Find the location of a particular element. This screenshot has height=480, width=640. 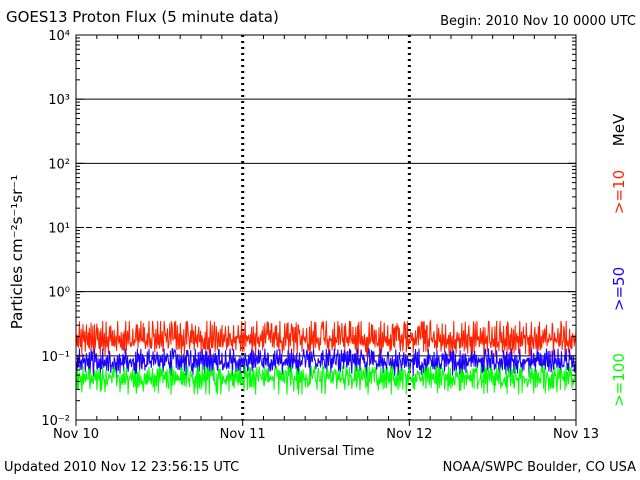

x-tick-label: Nov 10 is located at coordinates (76, 434).